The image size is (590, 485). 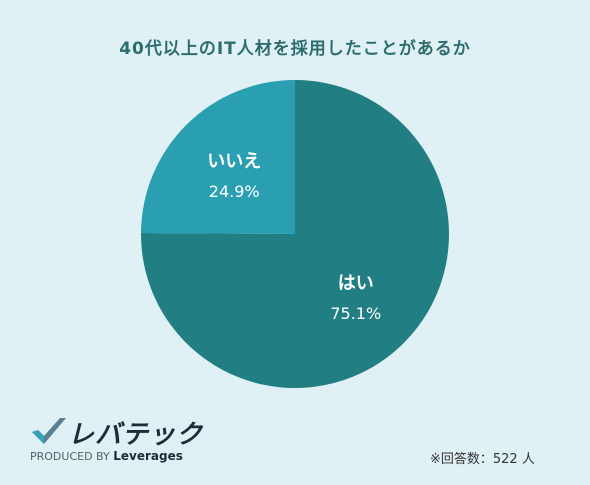 I want to click on checkmark-logo-icon, so click(x=49, y=431).